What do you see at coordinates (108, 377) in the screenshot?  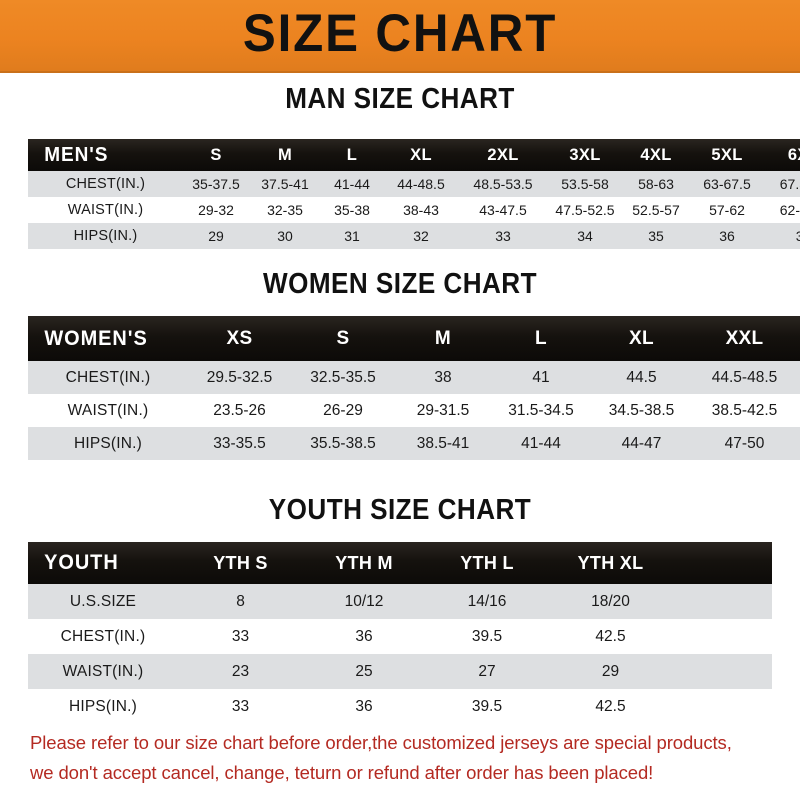 I see `women-row-label-chest: CHEST(IN.)` at bounding box center [108, 377].